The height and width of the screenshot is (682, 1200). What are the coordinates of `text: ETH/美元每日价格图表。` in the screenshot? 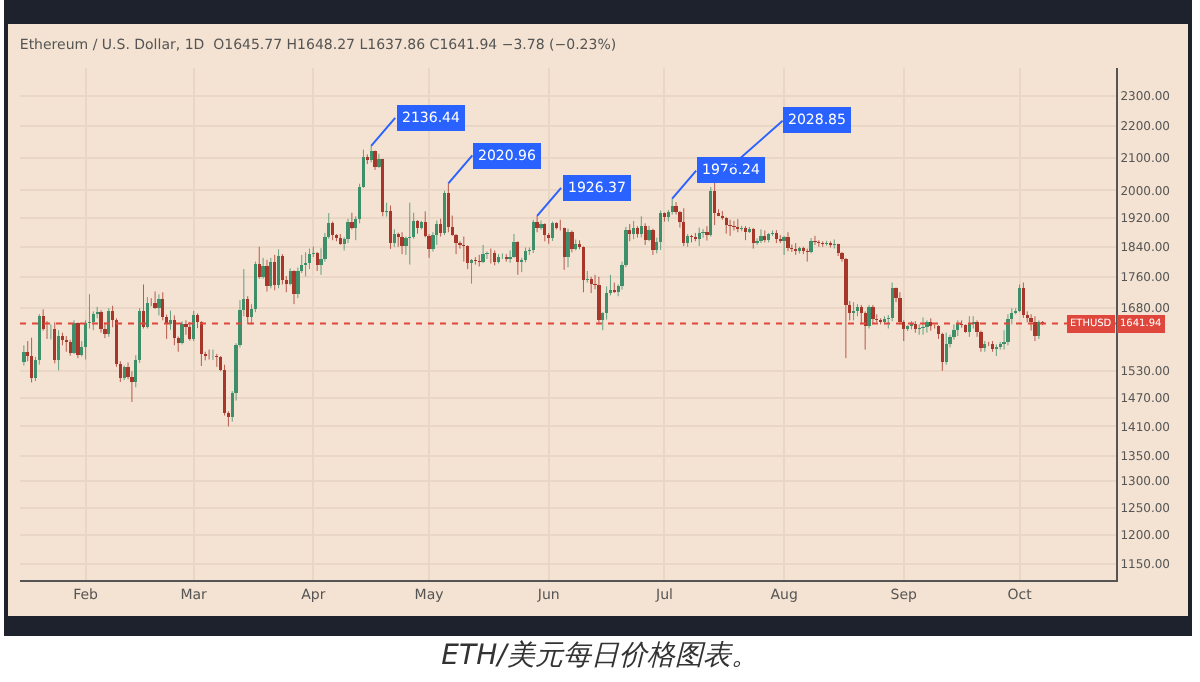 It's located at (600, 656).